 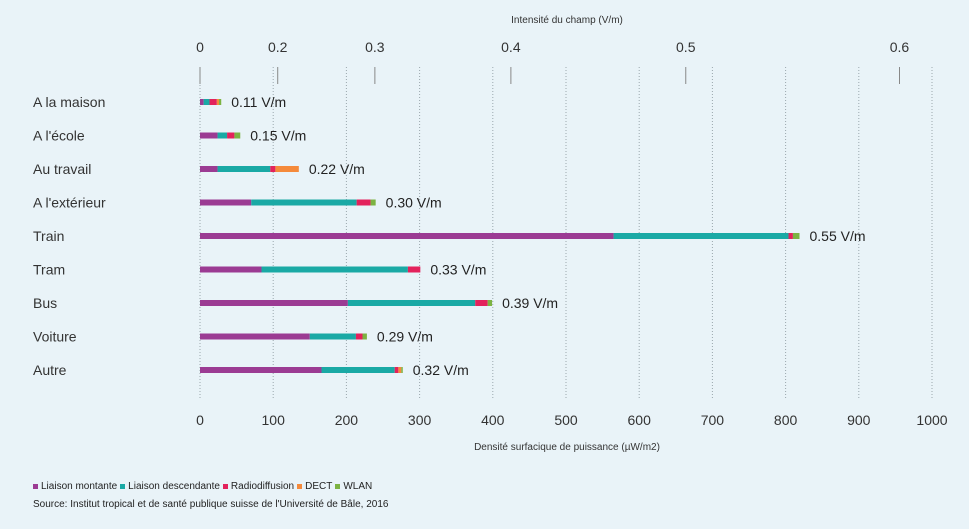 What do you see at coordinates (258, 102) in the screenshot?
I see `total-value-label: 0.11 V/m` at bounding box center [258, 102].